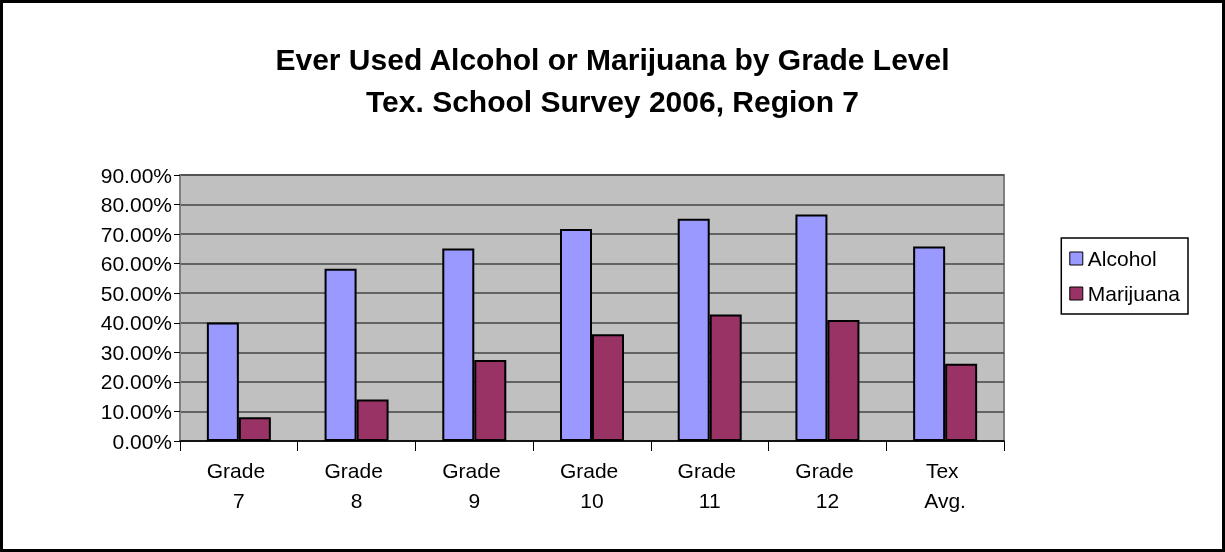 This screenshot has height=552, width=1225. What do you see at coordinates (136, 382) in the screenshot?
I see `y-tick-label: 20.00%` at bounding box center [136, 382].